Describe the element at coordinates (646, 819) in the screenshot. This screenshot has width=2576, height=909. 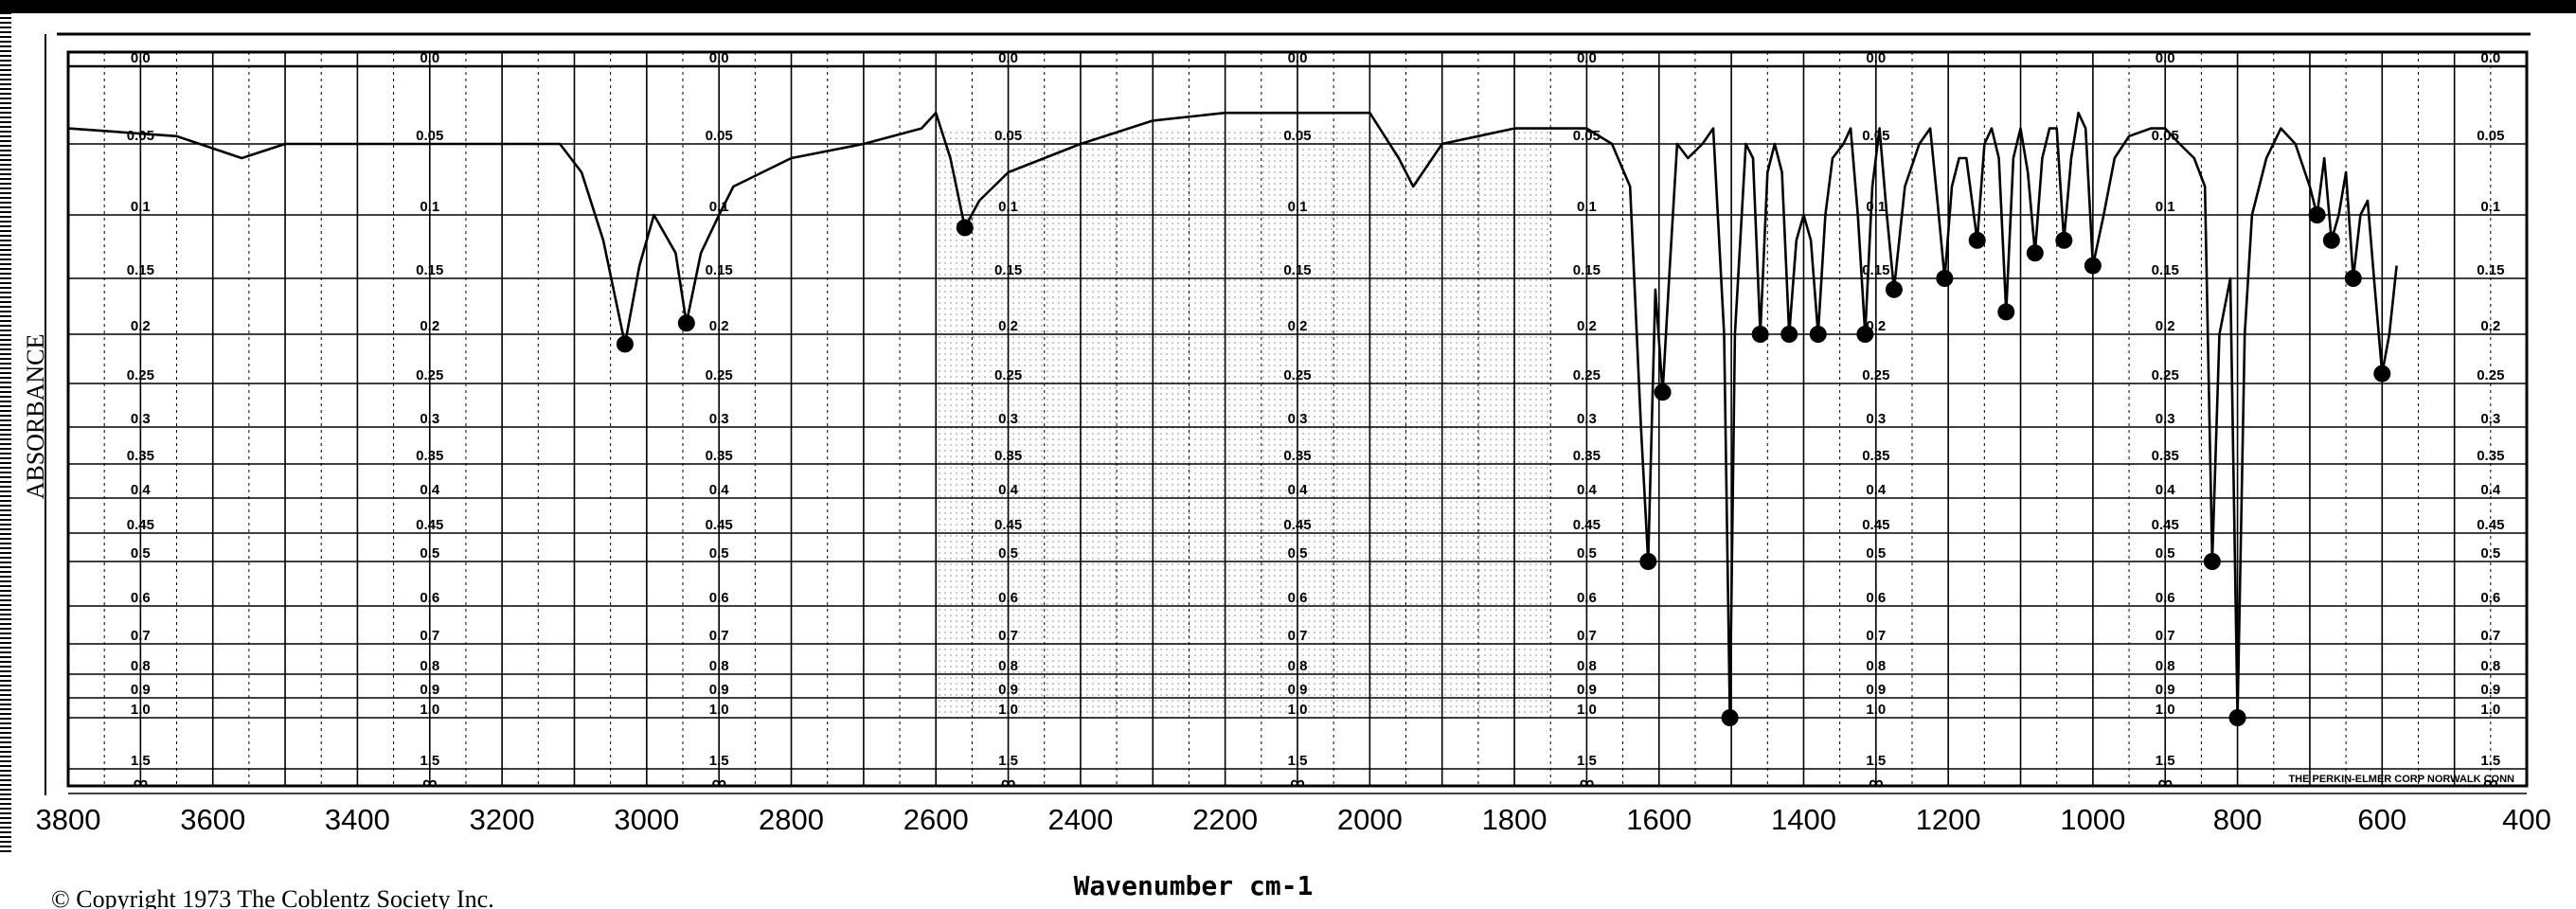
I see `x-tick-label: 3000` at that location.